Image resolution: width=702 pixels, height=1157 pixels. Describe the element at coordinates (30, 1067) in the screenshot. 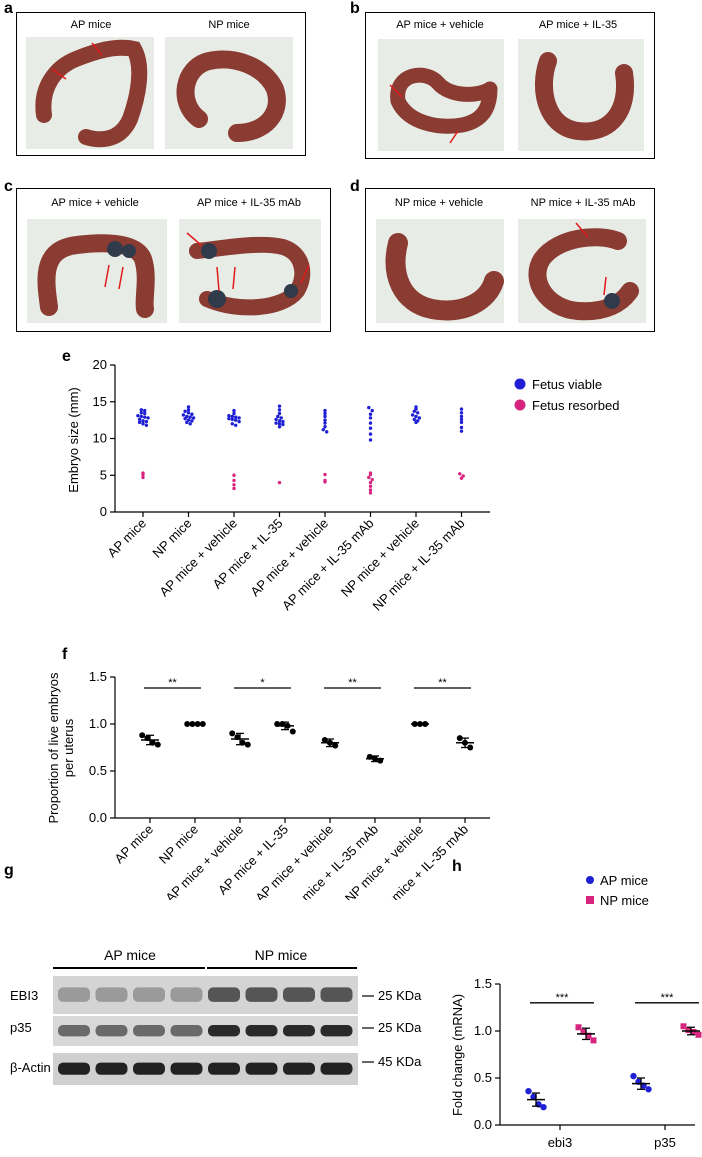

I see `blot-row-label: β-Actin` at that location.